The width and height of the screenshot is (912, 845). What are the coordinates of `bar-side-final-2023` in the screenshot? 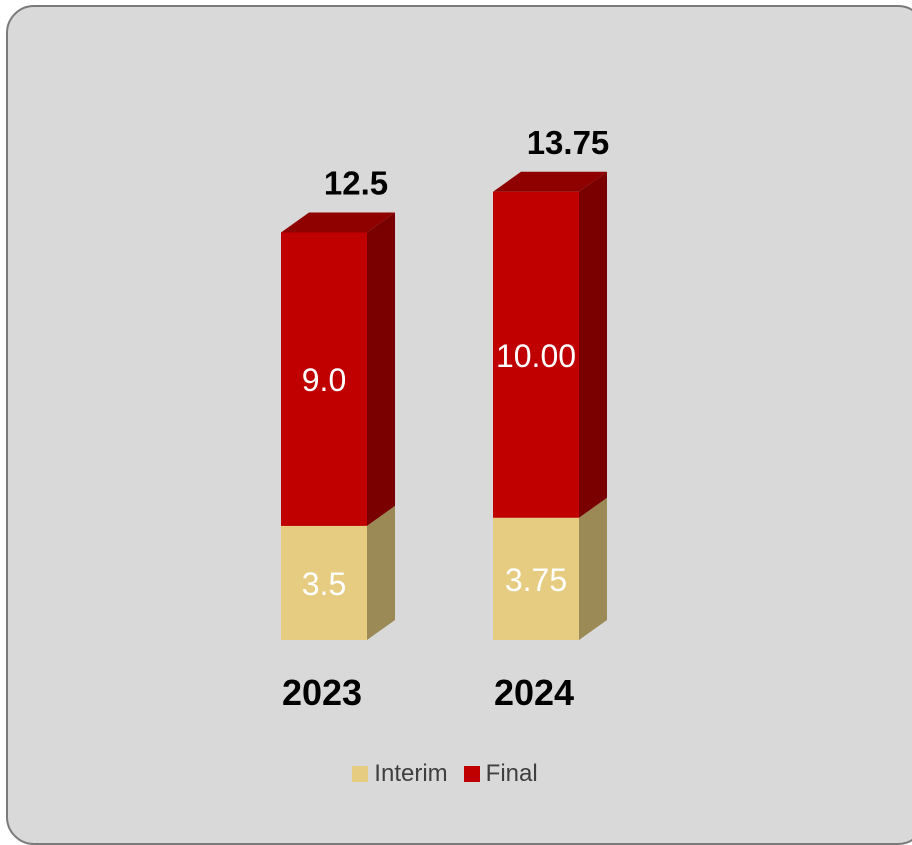 It's located at (381, 369).